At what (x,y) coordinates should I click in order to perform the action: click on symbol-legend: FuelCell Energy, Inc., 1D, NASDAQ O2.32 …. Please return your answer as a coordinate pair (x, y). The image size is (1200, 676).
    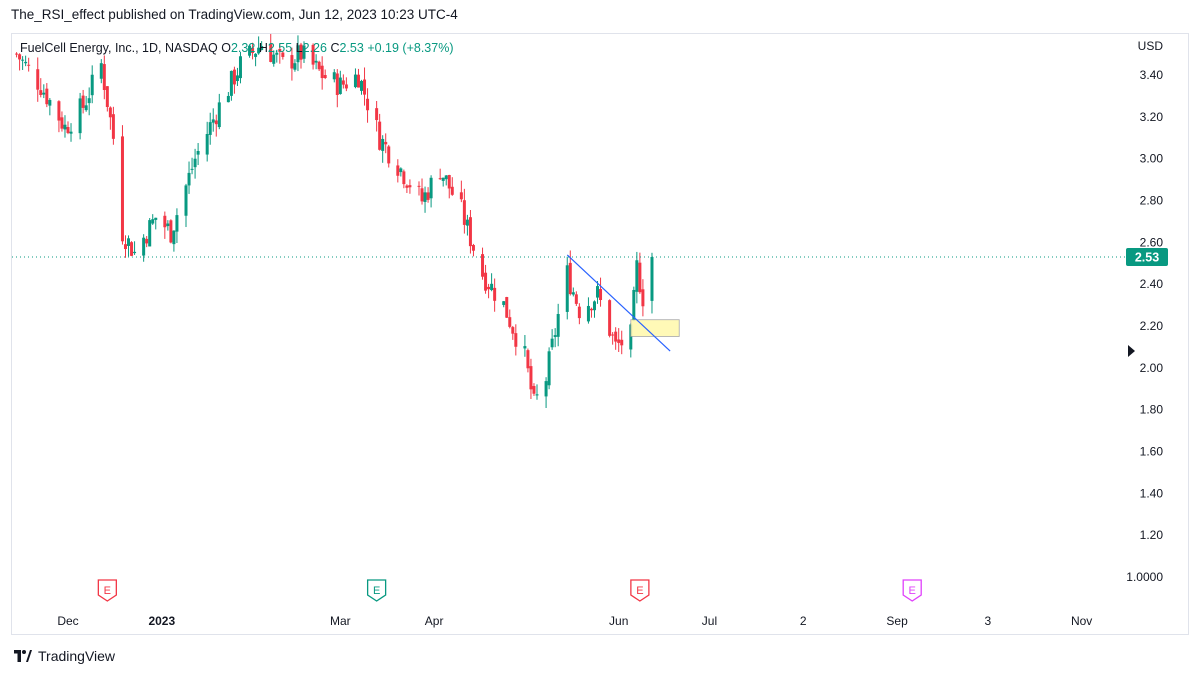
    Looking at the image, I should click on (236, 48).